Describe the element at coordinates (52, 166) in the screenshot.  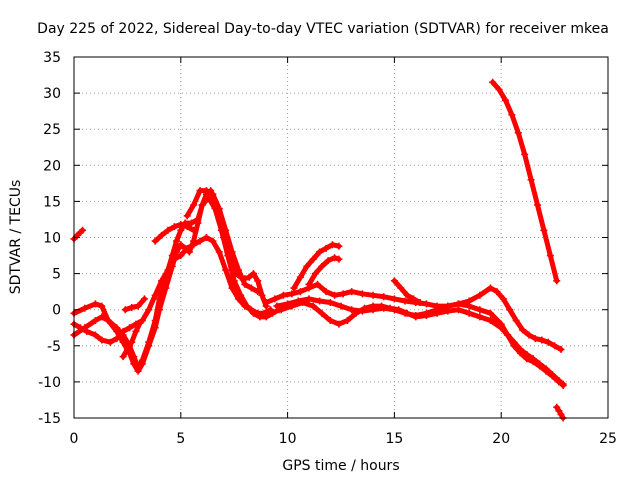
I see `y-tick-label: 20` at that location.